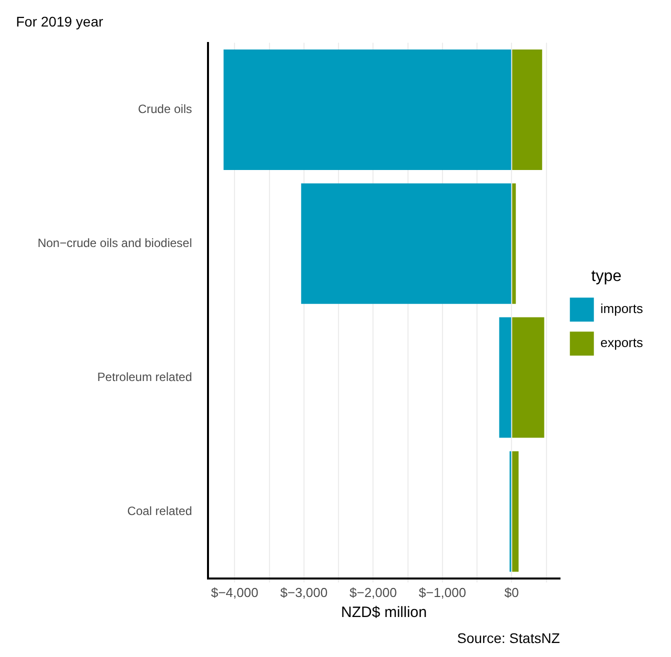 The height and width of the screenshot is (657, 671). What do you see at coordinates (606, 276) in the screenshot?
I see `legend-title: type` at bounding box center [606, 276].